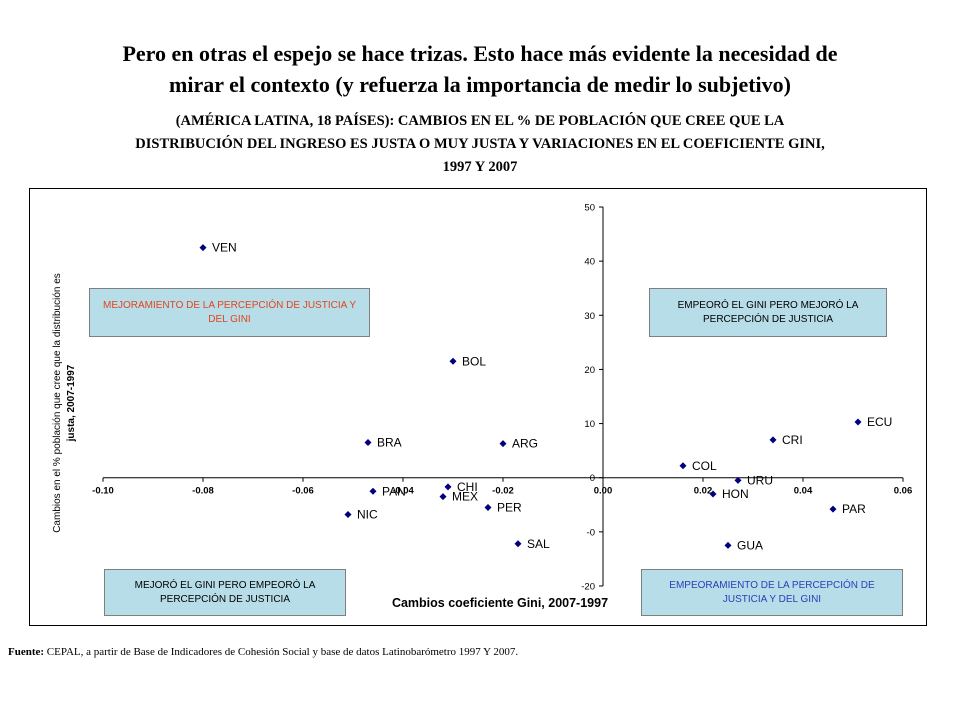  I want to click on point-label-par: PAR, so click(854, 509).